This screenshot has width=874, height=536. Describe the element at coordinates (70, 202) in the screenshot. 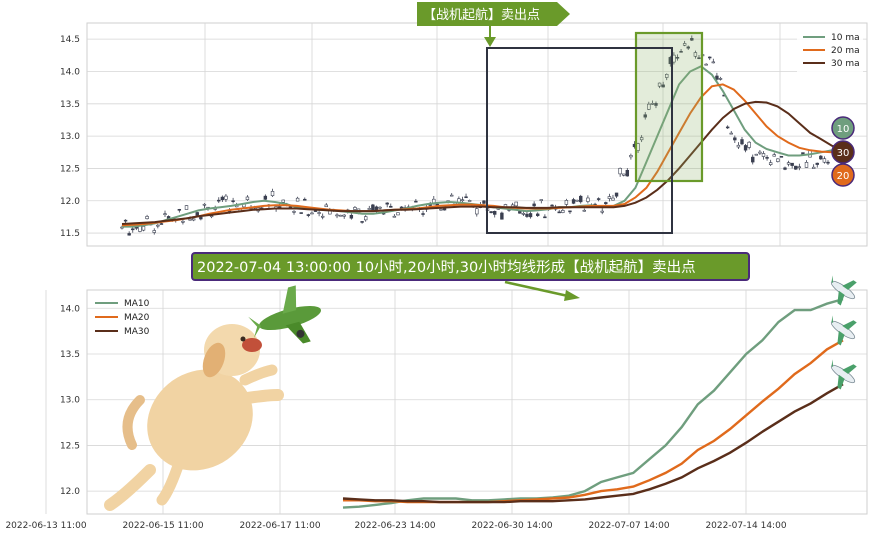

I see `top-ytick-label: 12.0` at that location.